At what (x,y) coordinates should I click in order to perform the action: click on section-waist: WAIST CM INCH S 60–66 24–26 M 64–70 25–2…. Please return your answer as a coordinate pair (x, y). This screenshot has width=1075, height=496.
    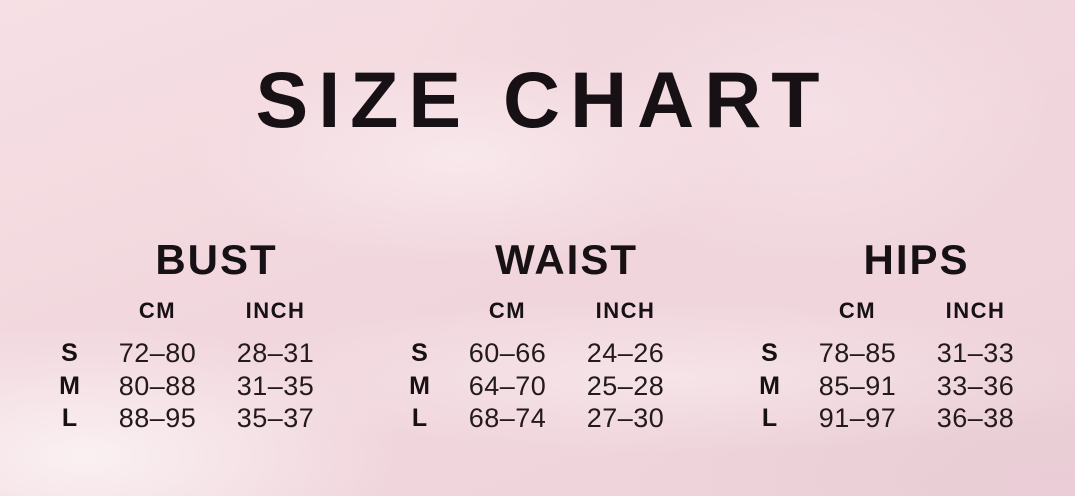
    Looking at the image, I should click on (538, 337).